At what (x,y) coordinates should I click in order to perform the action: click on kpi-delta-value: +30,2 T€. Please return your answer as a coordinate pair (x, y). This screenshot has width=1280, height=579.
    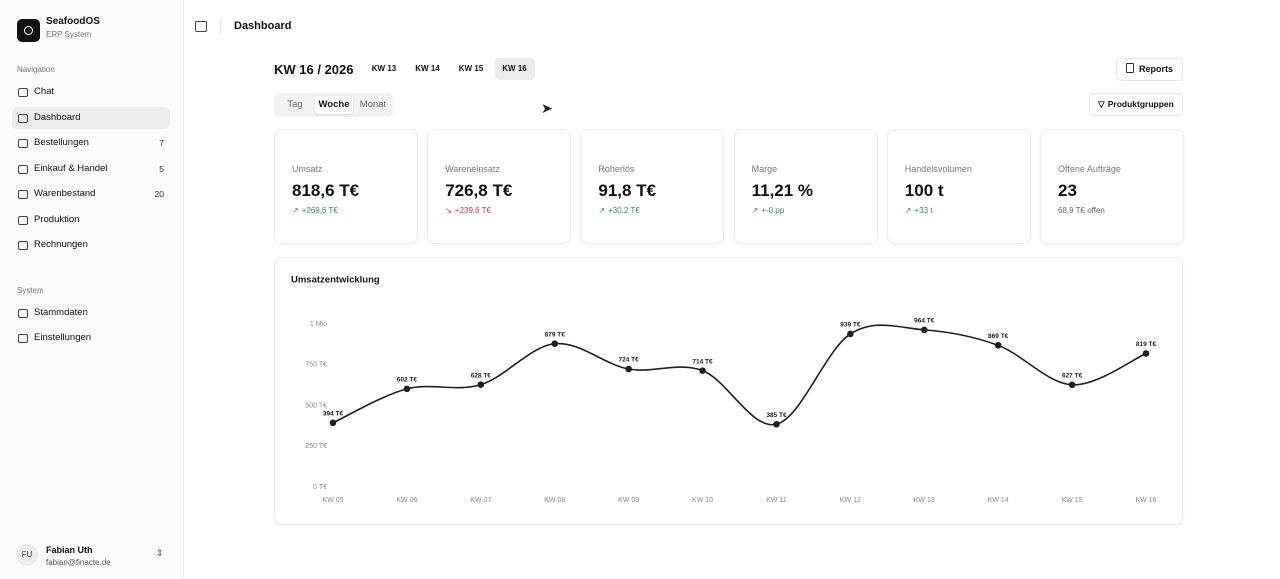
    Looking at the image, I should click on (624, 210).